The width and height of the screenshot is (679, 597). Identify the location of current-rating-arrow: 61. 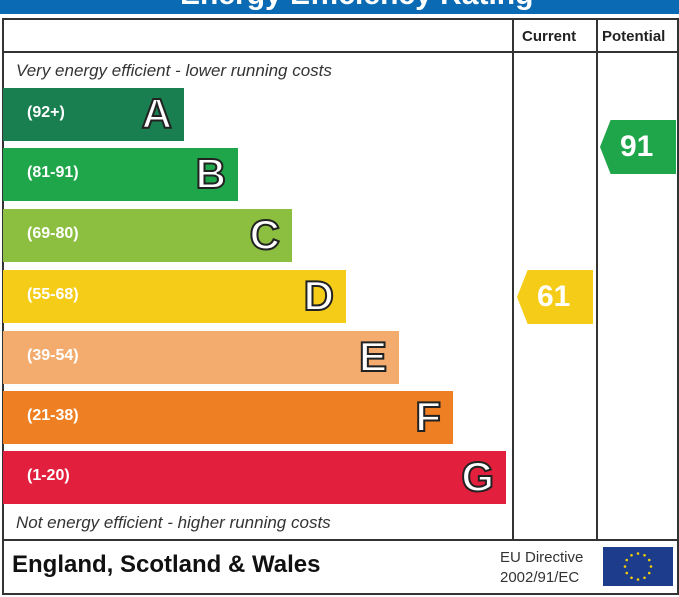
(555, 297).